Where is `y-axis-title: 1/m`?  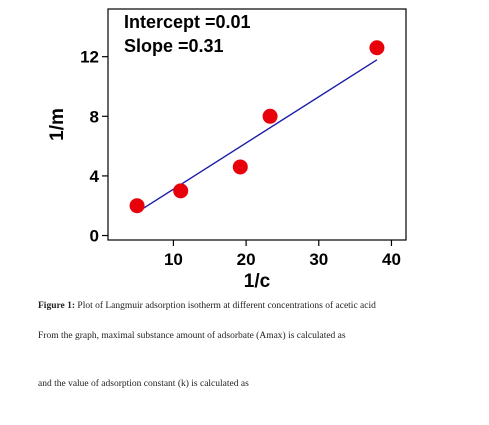
y-axis-title: 1/m is located at coordinates (57, 124).